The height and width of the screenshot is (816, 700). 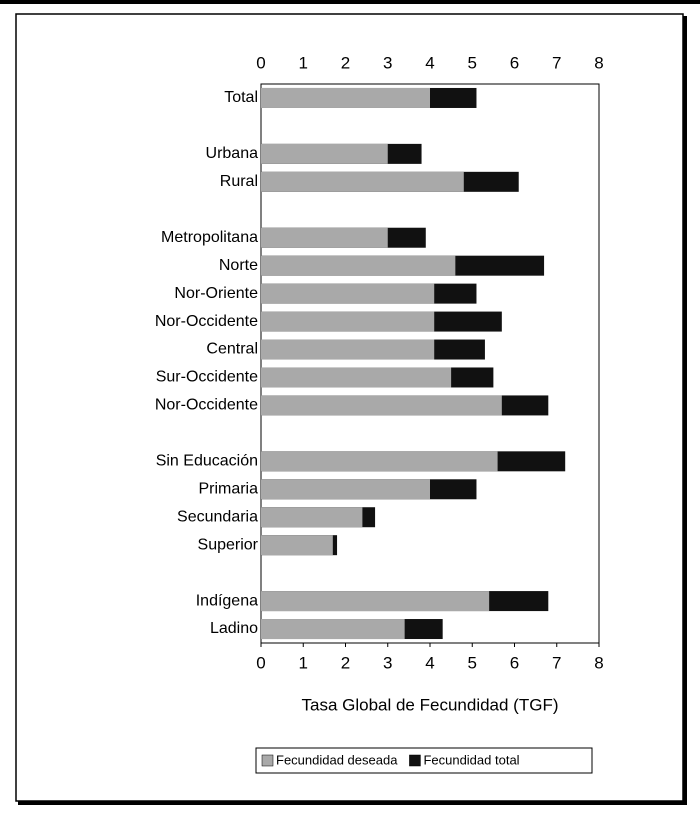 What do you see at coordinates (227, 600) in the screenshot?
I see `y-tick-label: Indígena` at bounding box center [227, 600].